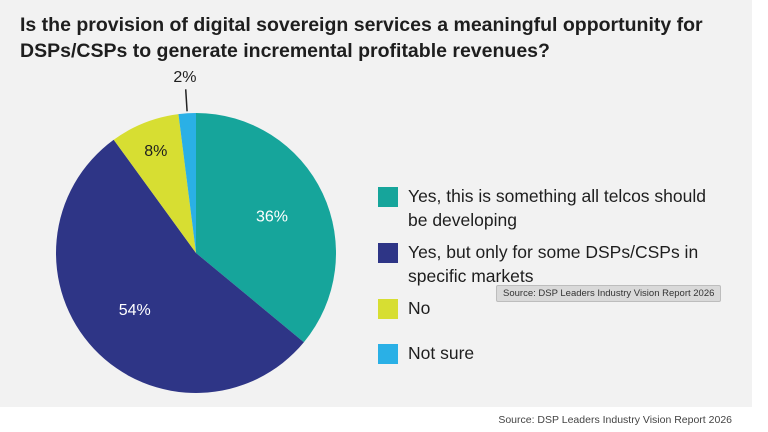 This screenshot has height=432, width=768. I want to click on label-all-telcos: 36%, so click(272, 217).